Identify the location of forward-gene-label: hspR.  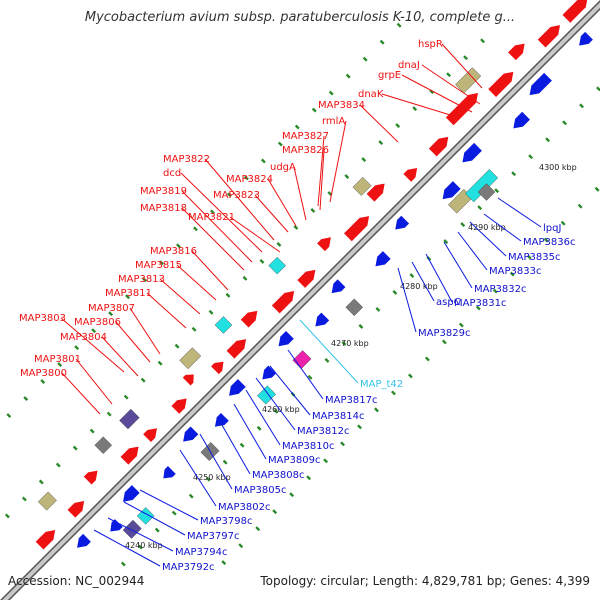
(430, 44).